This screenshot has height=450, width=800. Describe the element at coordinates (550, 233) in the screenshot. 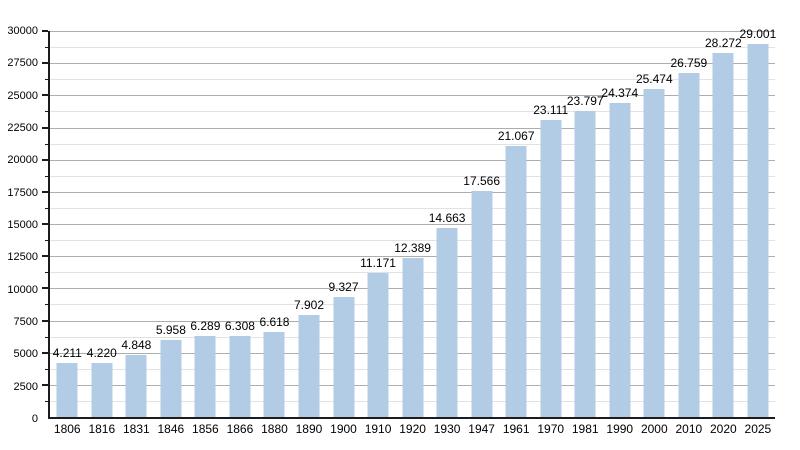

I see `bar-slot: 23.111 1970` at that location.